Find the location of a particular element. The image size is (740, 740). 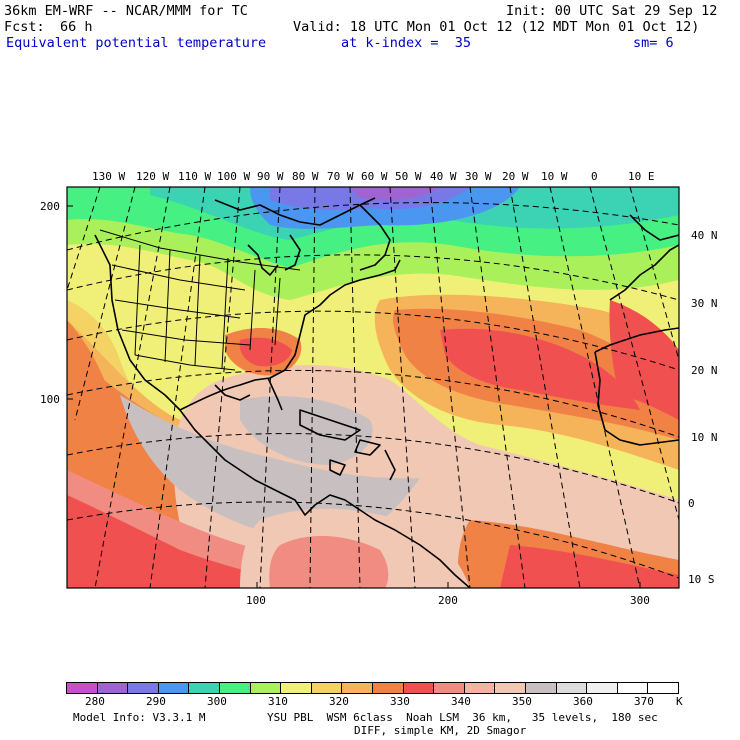

legend-tick-label: 290 is located at coordinates (156, 701).